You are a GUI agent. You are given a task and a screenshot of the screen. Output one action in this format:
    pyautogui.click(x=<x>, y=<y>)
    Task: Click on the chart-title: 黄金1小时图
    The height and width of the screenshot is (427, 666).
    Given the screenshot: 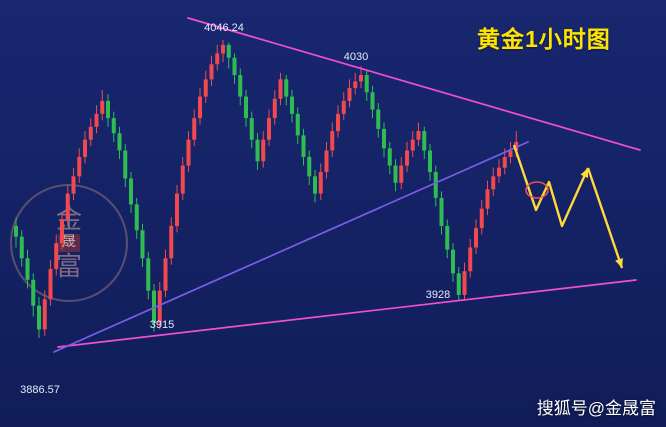 What is the action you would take?
    pyautogui.click(x=544, y=39)
    